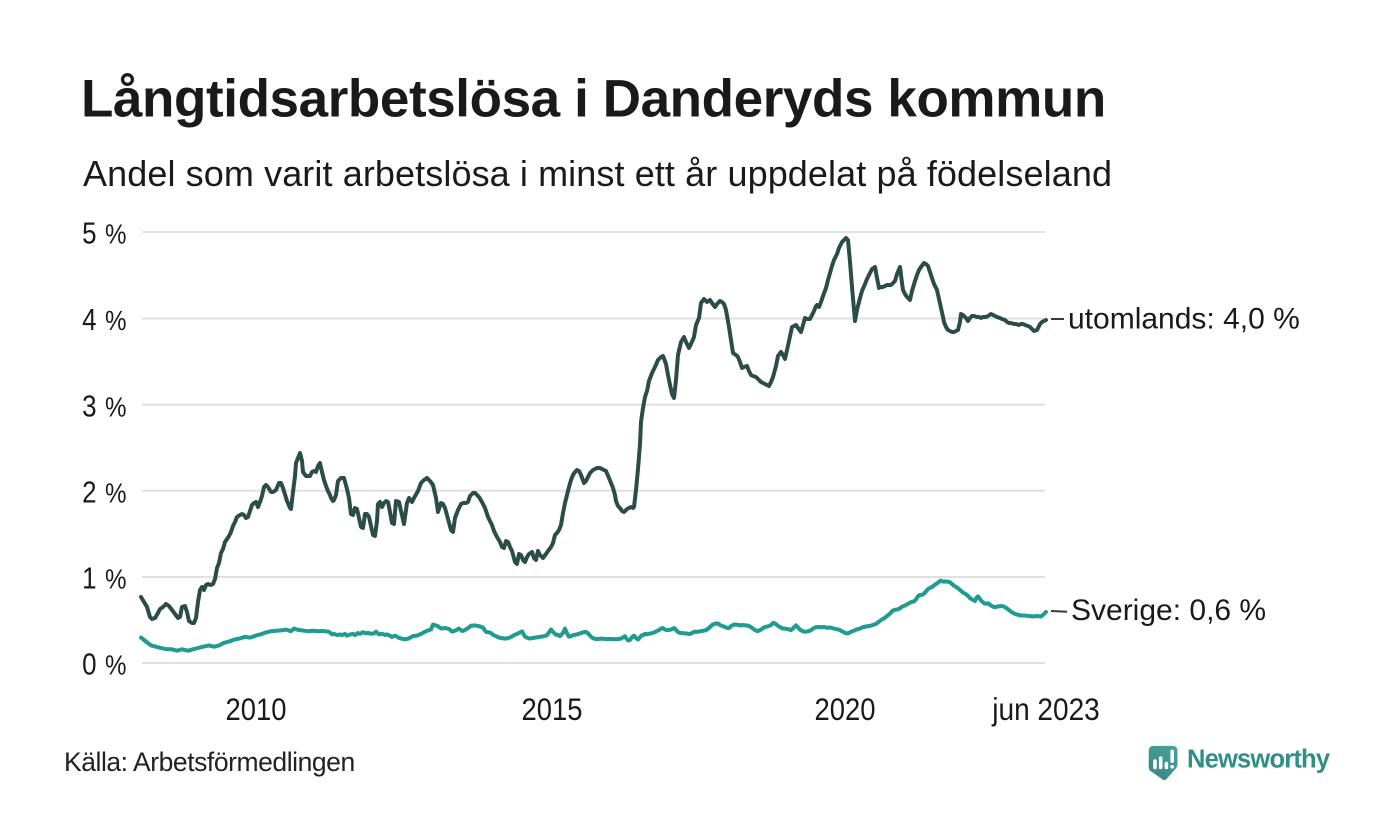 The height and width of the screenshot is (840, 1400). Describe the element at coordinates (89, 491) in the screenshot. I see `svg-text: 2` at that location.